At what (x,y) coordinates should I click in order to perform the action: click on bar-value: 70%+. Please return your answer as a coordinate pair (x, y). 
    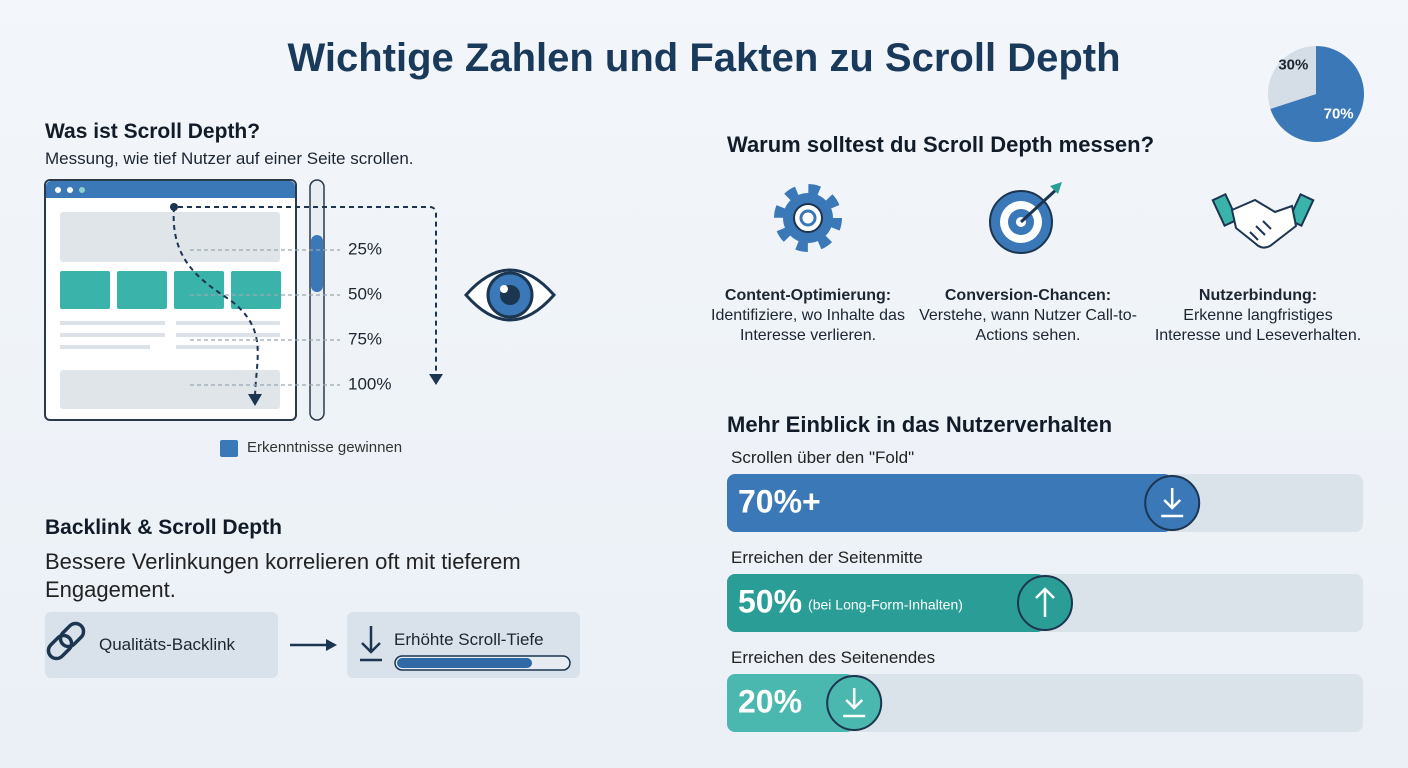
    Looking at the image, I should click on (779, 501).